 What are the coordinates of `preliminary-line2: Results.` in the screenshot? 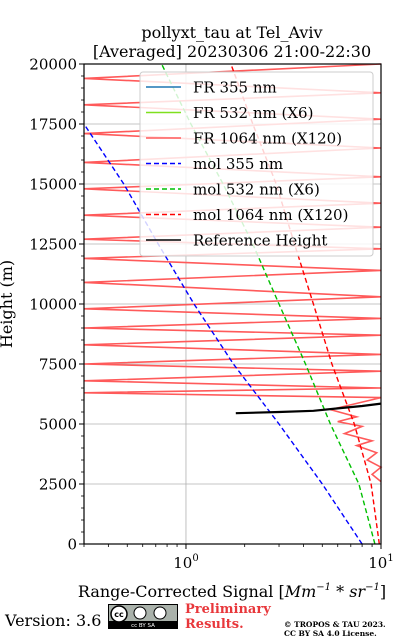 It's located at (214, 624).